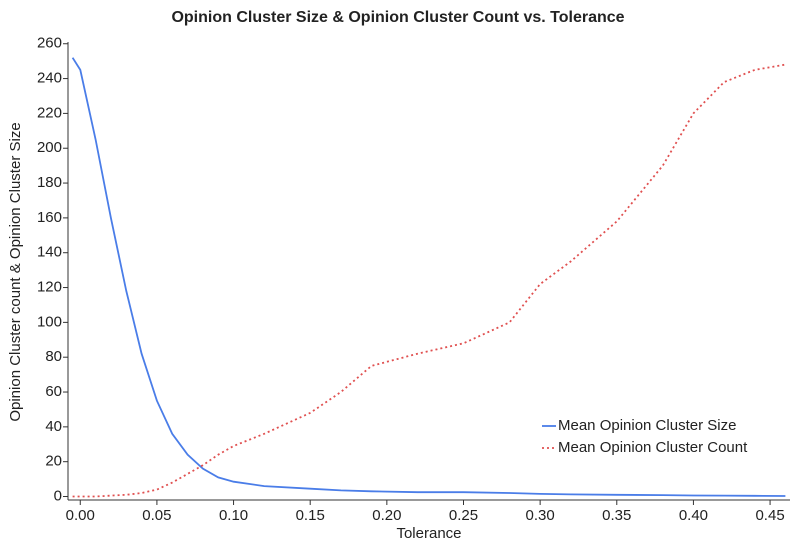 The width and height of the screenshot is (796, 543). I want to click on y-tick-label: 180, so click(49, 182).